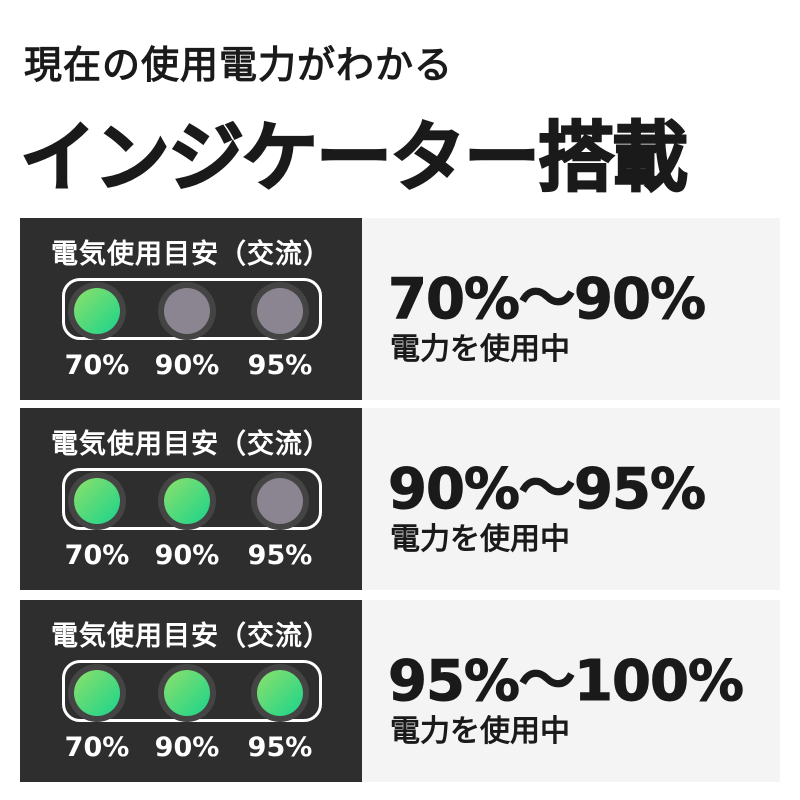 Image resolution: width=800 pixels, height=800 pixels. What do you see at coordinates (546, 300) in the screenshot?
I see `range-text: 70%〜90%` at bounding box center [546, 300].